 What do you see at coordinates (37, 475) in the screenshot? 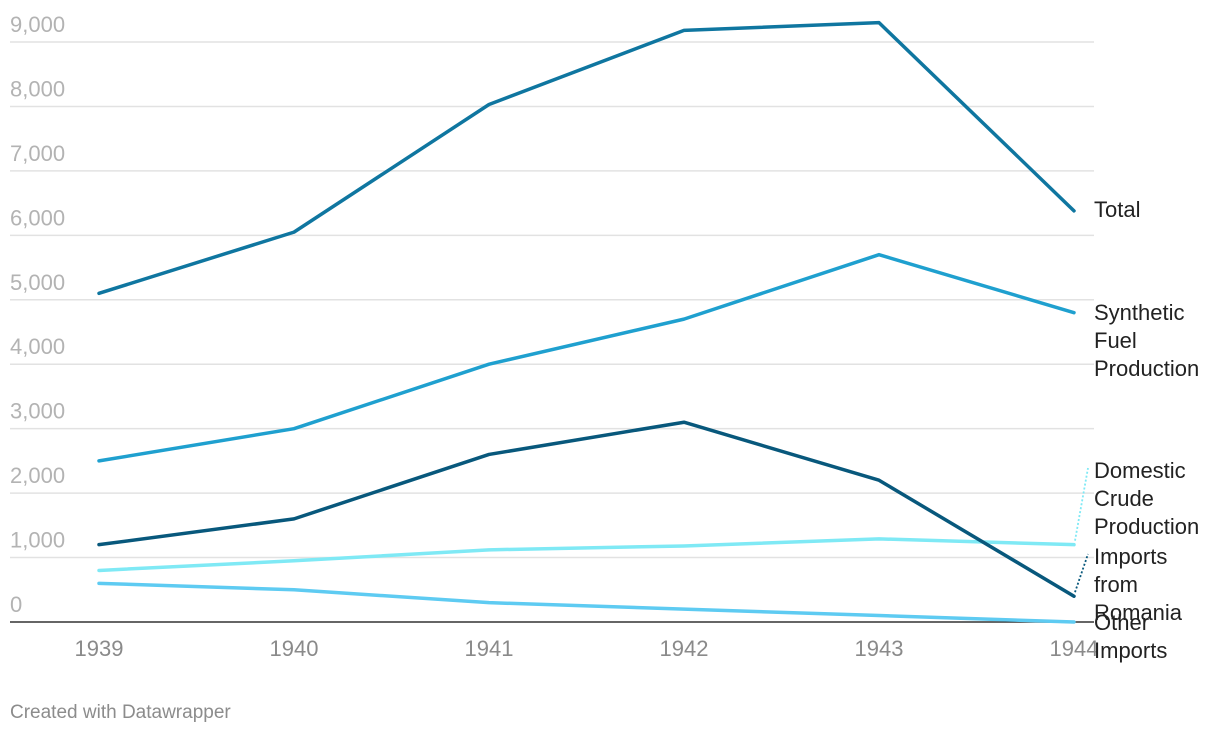
I see `y-tick-label: 2,000` at bounding box center [37, 475].